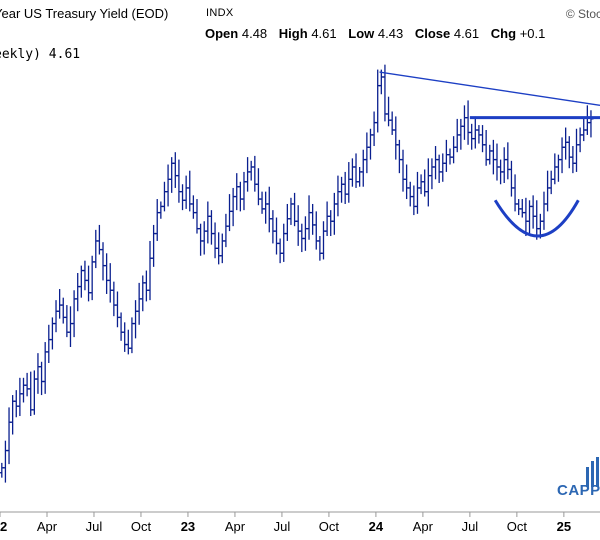 This screenshot has height=540, width=600. What do you see at coordinates (564, 526) in the screenshot?
I see `x-tick-label: 25` at bounding box center [564, 526].